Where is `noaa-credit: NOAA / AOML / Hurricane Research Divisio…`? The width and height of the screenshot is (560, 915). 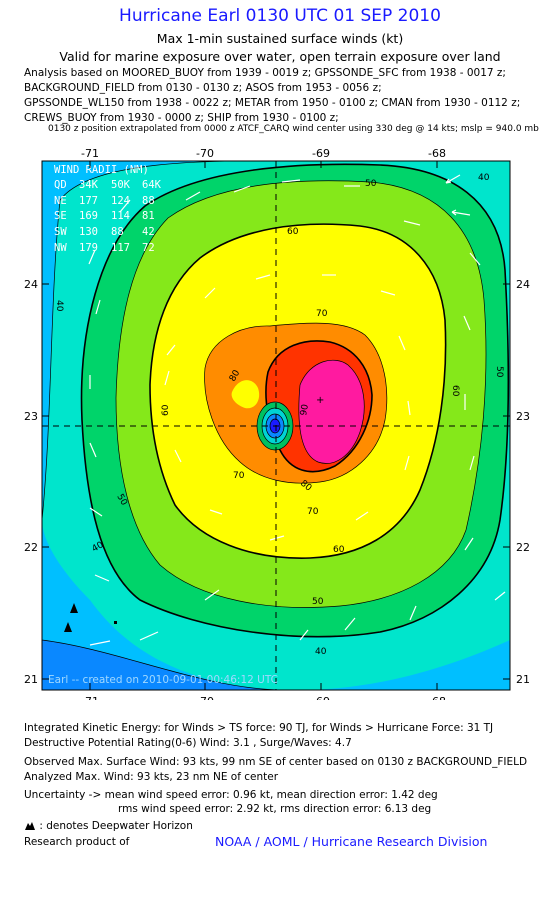 noaa-credit: NOAA / AOML / Hurricane Research Divisio… is located at coordinates (351, 841).